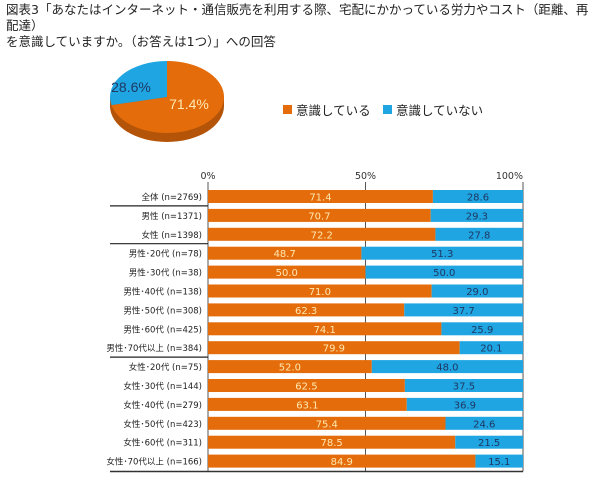  I want to click on legend-label-aware: 意識している, so click(333, 110).